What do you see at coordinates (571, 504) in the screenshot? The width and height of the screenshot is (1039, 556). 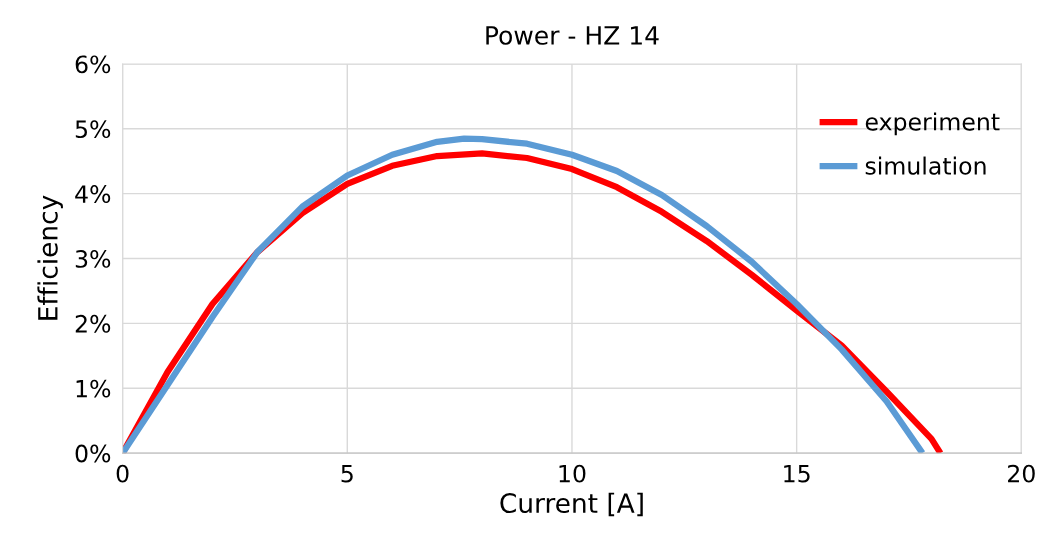 I see `x-axis-title: Current [A]` at bounding box center [571, 504].